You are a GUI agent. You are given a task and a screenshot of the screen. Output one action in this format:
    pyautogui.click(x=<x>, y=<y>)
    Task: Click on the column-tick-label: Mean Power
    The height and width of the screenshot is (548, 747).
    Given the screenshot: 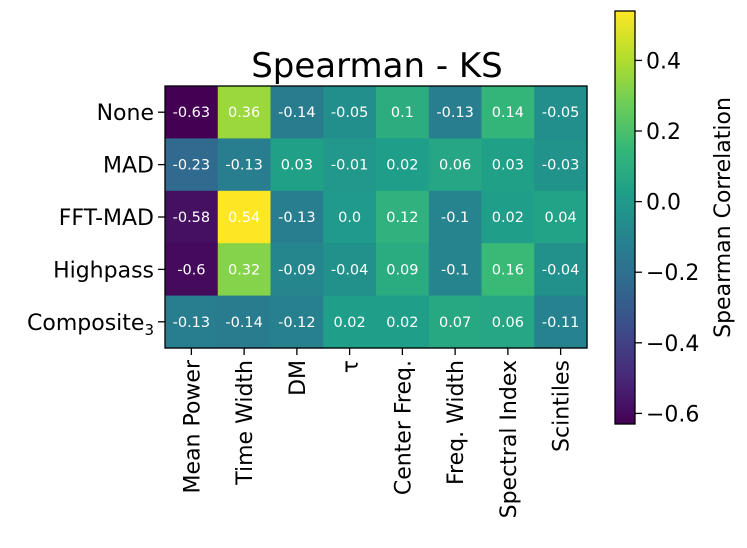 What is the action you would take?
    pyautogui.click(x=192, y=426)
    